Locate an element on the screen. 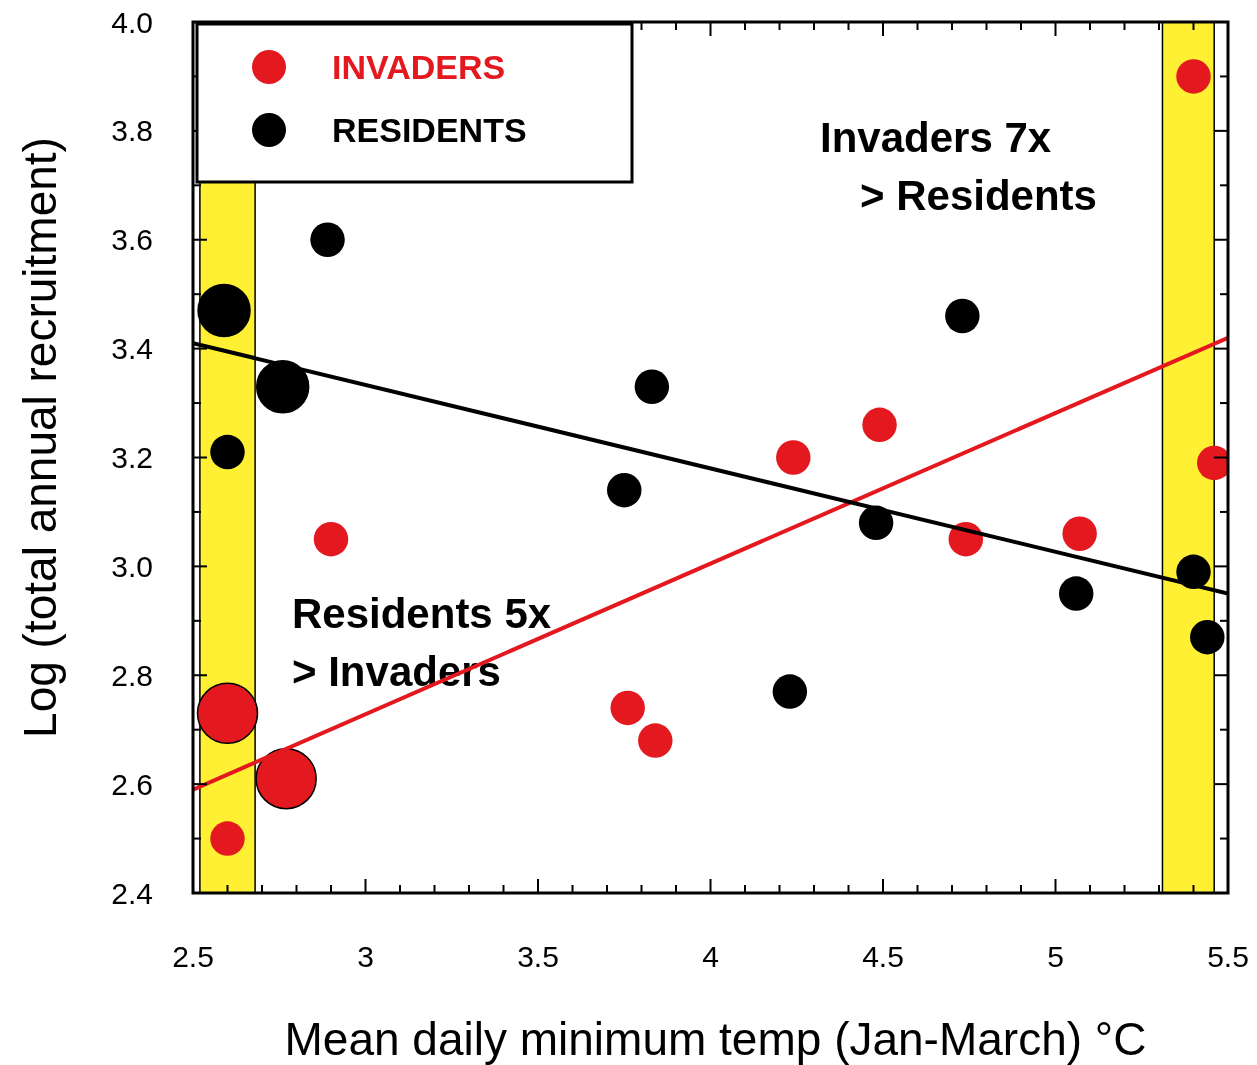 The image size is (1257, 1065). x-tick-label: 5 is located at coordinates (1055, 956).